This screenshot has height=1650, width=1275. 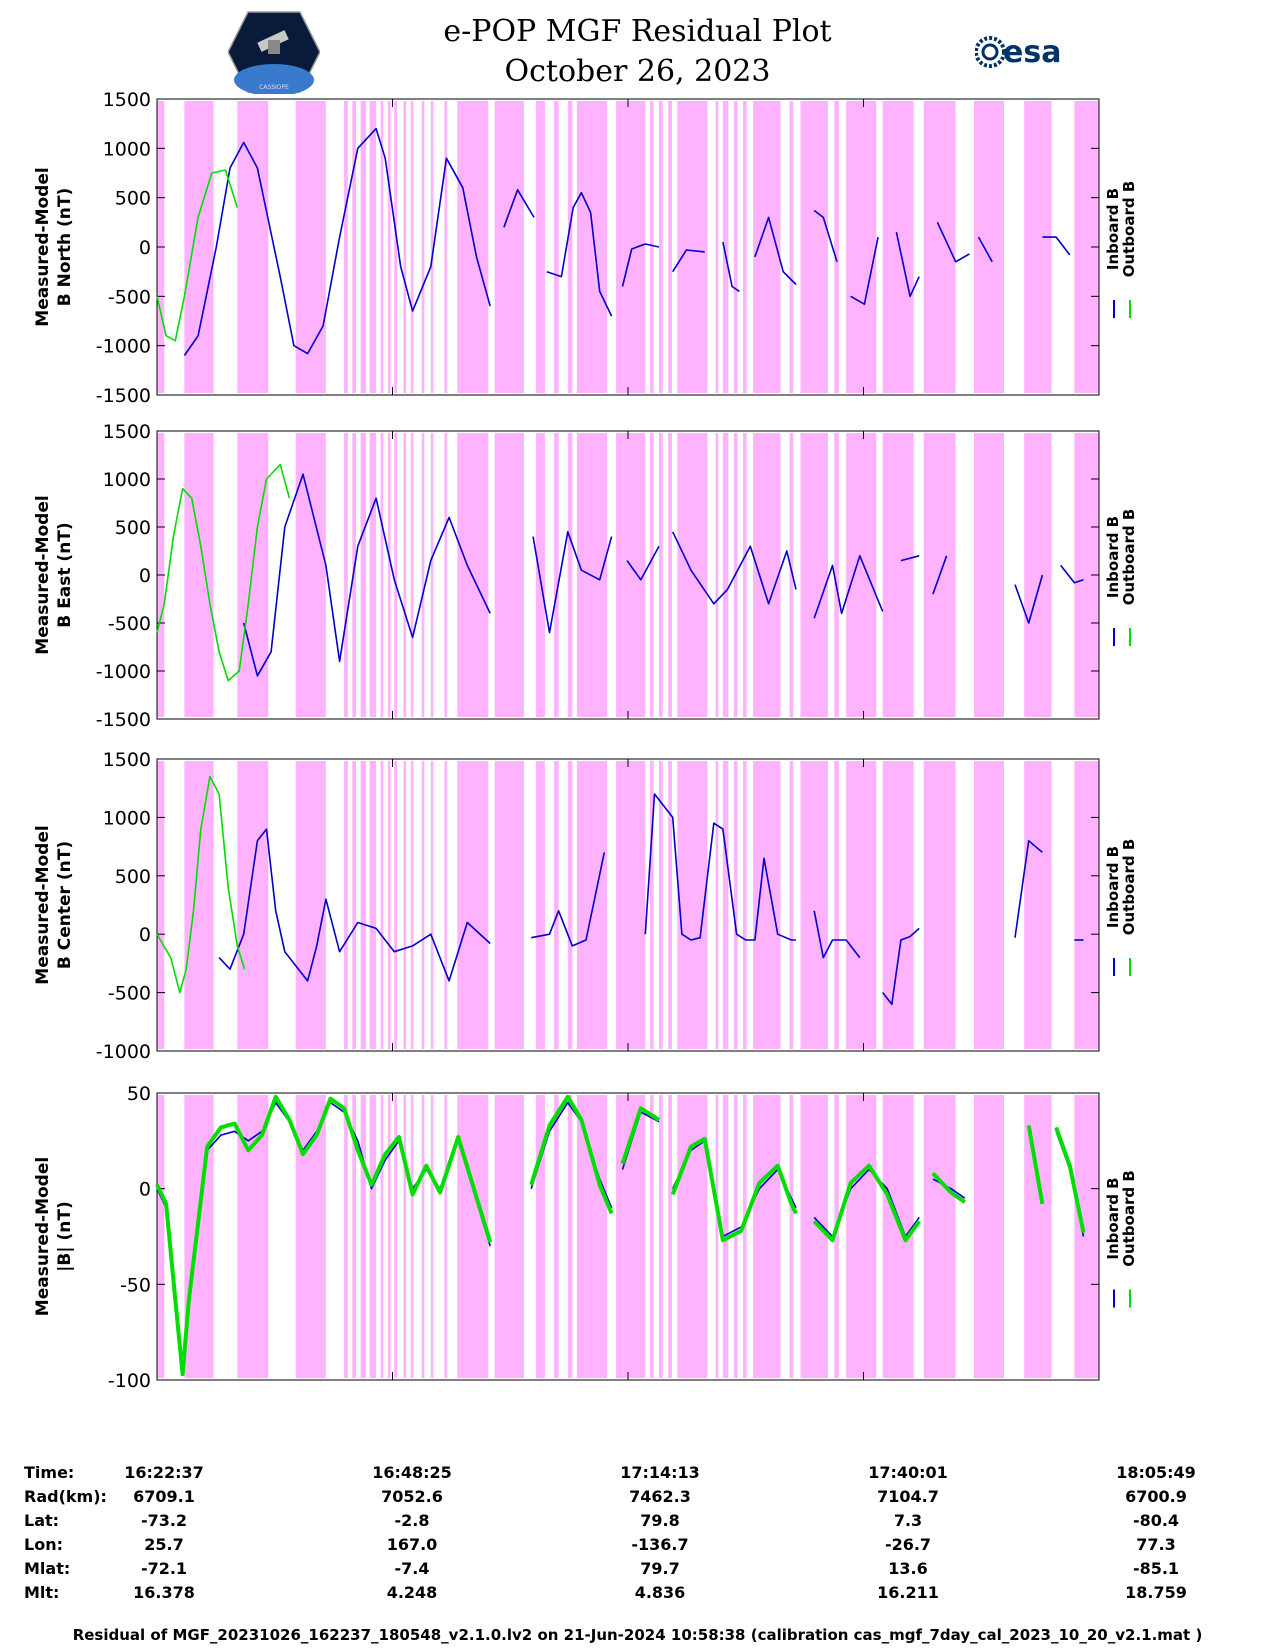 What do you see at coordinates (65, 1496) in the screenshot?
I see `info-label-rad: Rad(km):` at bounding box center [65, 1496].